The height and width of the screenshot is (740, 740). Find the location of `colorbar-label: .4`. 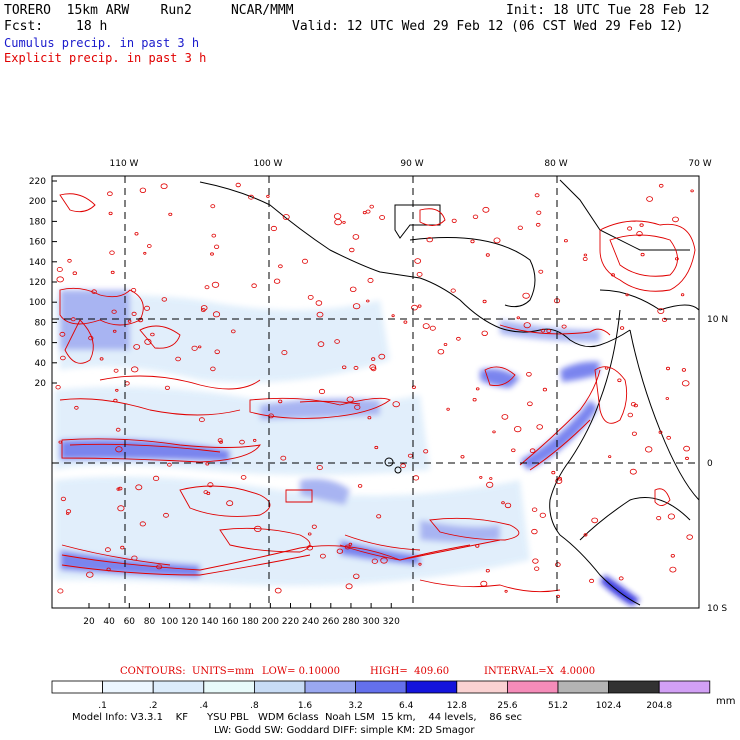

colorbar-label: .4 is located at coordinates (204, 706).